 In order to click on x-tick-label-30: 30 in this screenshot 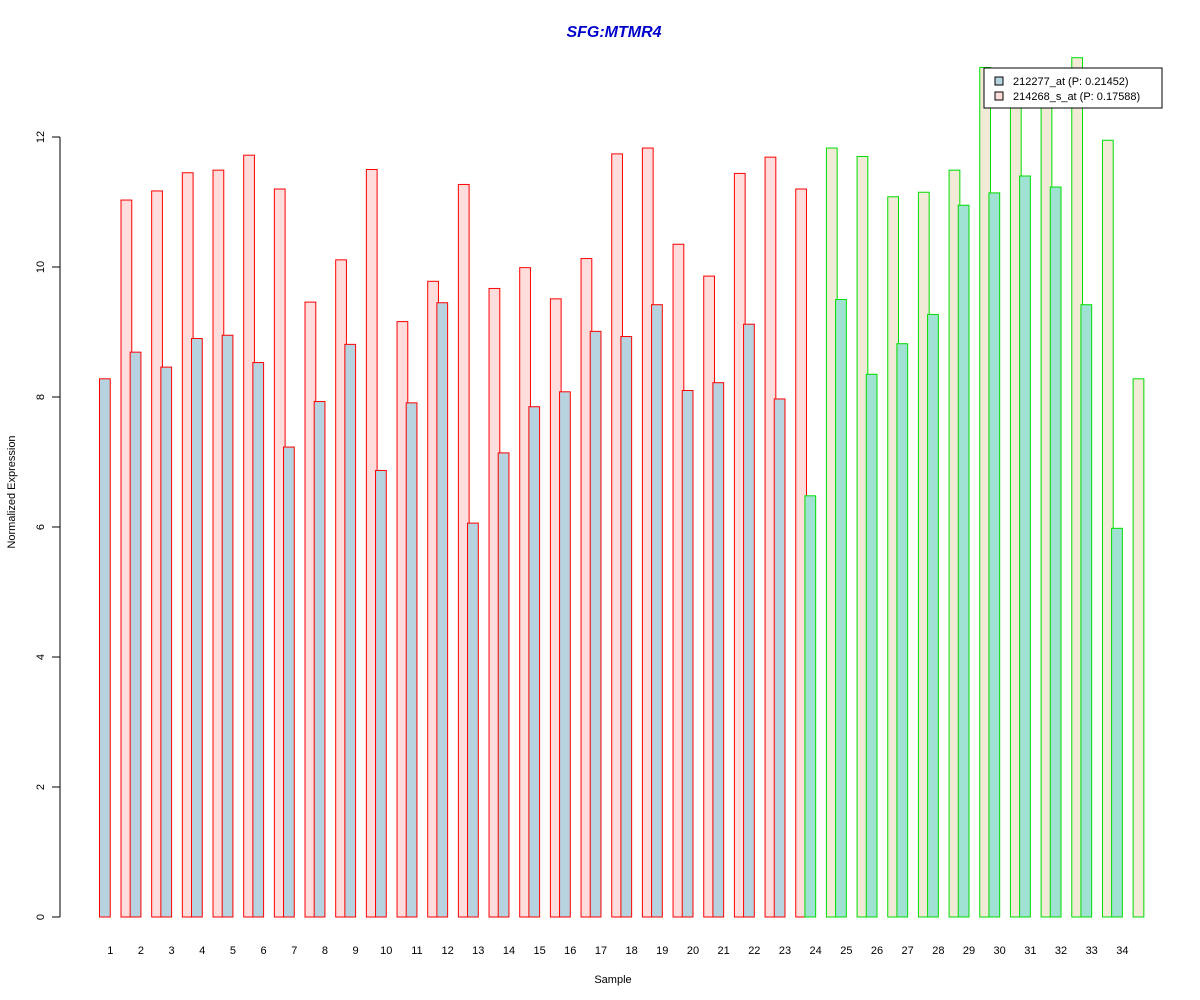, I will do `click(1000, 951)`.